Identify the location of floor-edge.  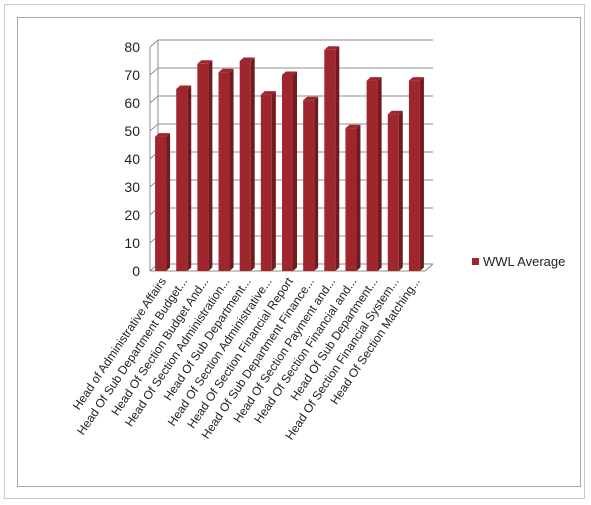
(429, 267).